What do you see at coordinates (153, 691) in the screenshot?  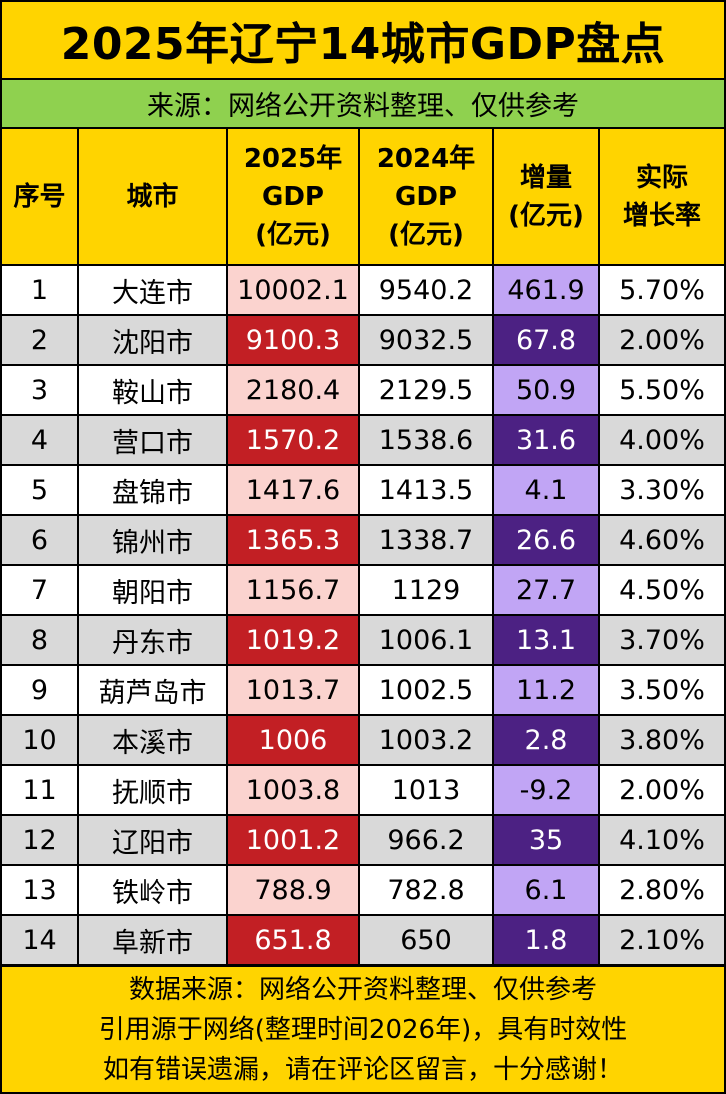 I see `cell-city: 葫芦岛市` at bounding box center [153, 691].